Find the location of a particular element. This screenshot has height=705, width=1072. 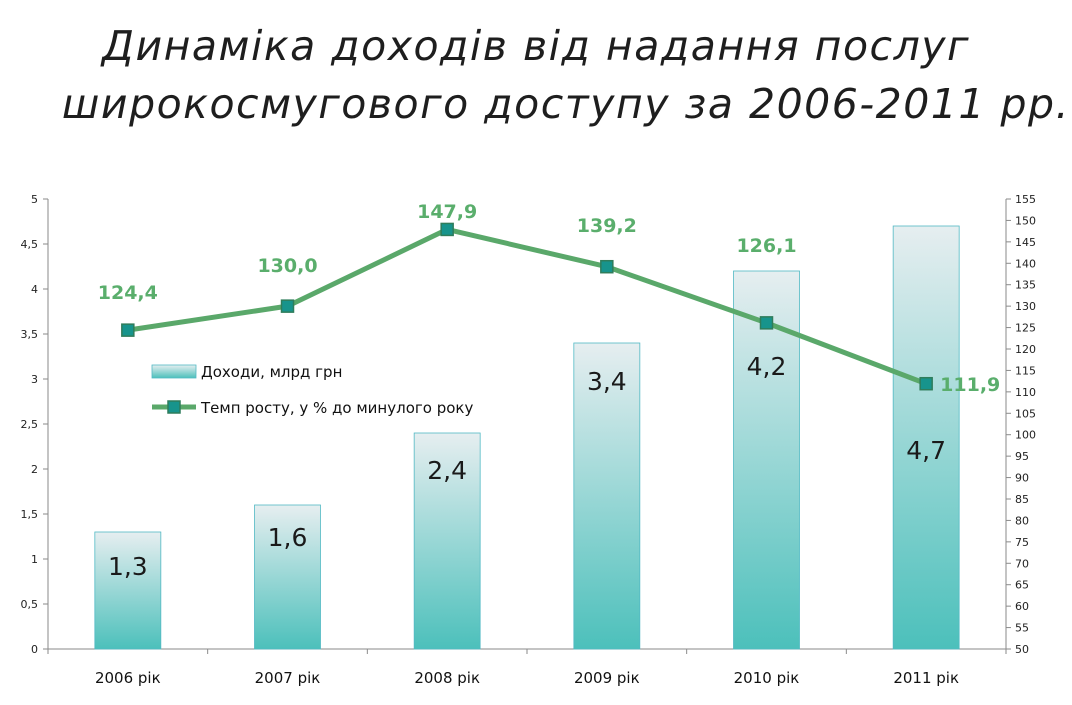

y-left-tick-label: 5 is located at coordinates (34, 199).